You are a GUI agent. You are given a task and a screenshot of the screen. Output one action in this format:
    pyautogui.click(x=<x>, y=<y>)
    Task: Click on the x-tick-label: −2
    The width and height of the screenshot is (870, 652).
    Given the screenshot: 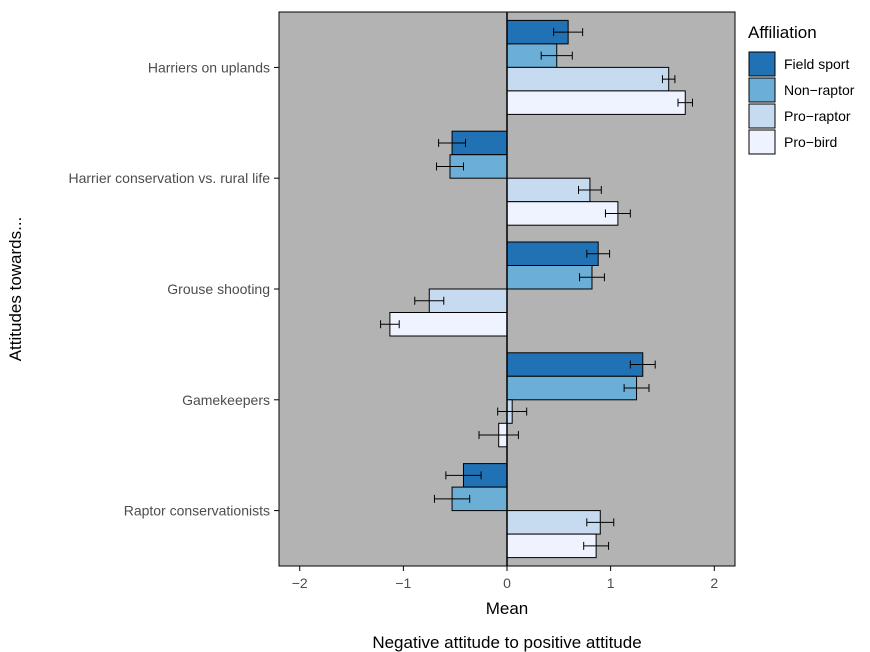 What is the action you would take?
    pyautogui.click(x=300, y=583)
    